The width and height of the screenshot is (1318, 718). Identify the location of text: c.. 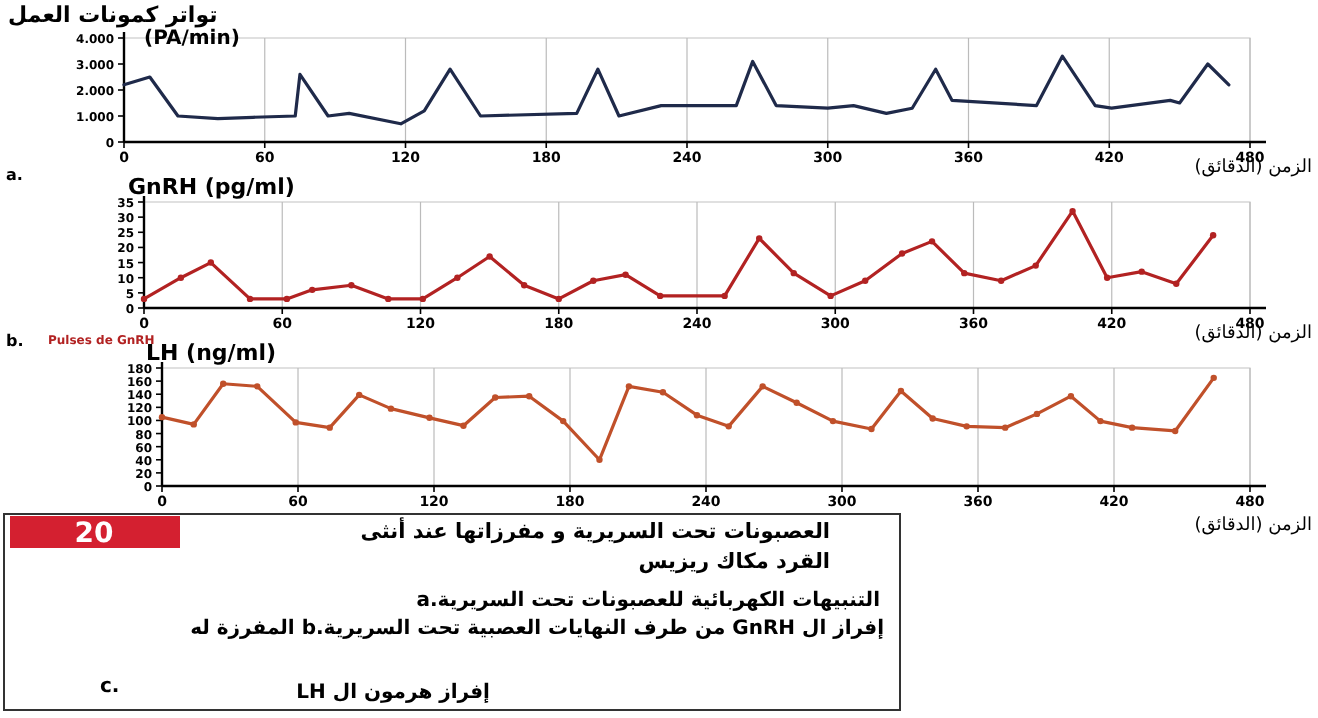
(110, 687).